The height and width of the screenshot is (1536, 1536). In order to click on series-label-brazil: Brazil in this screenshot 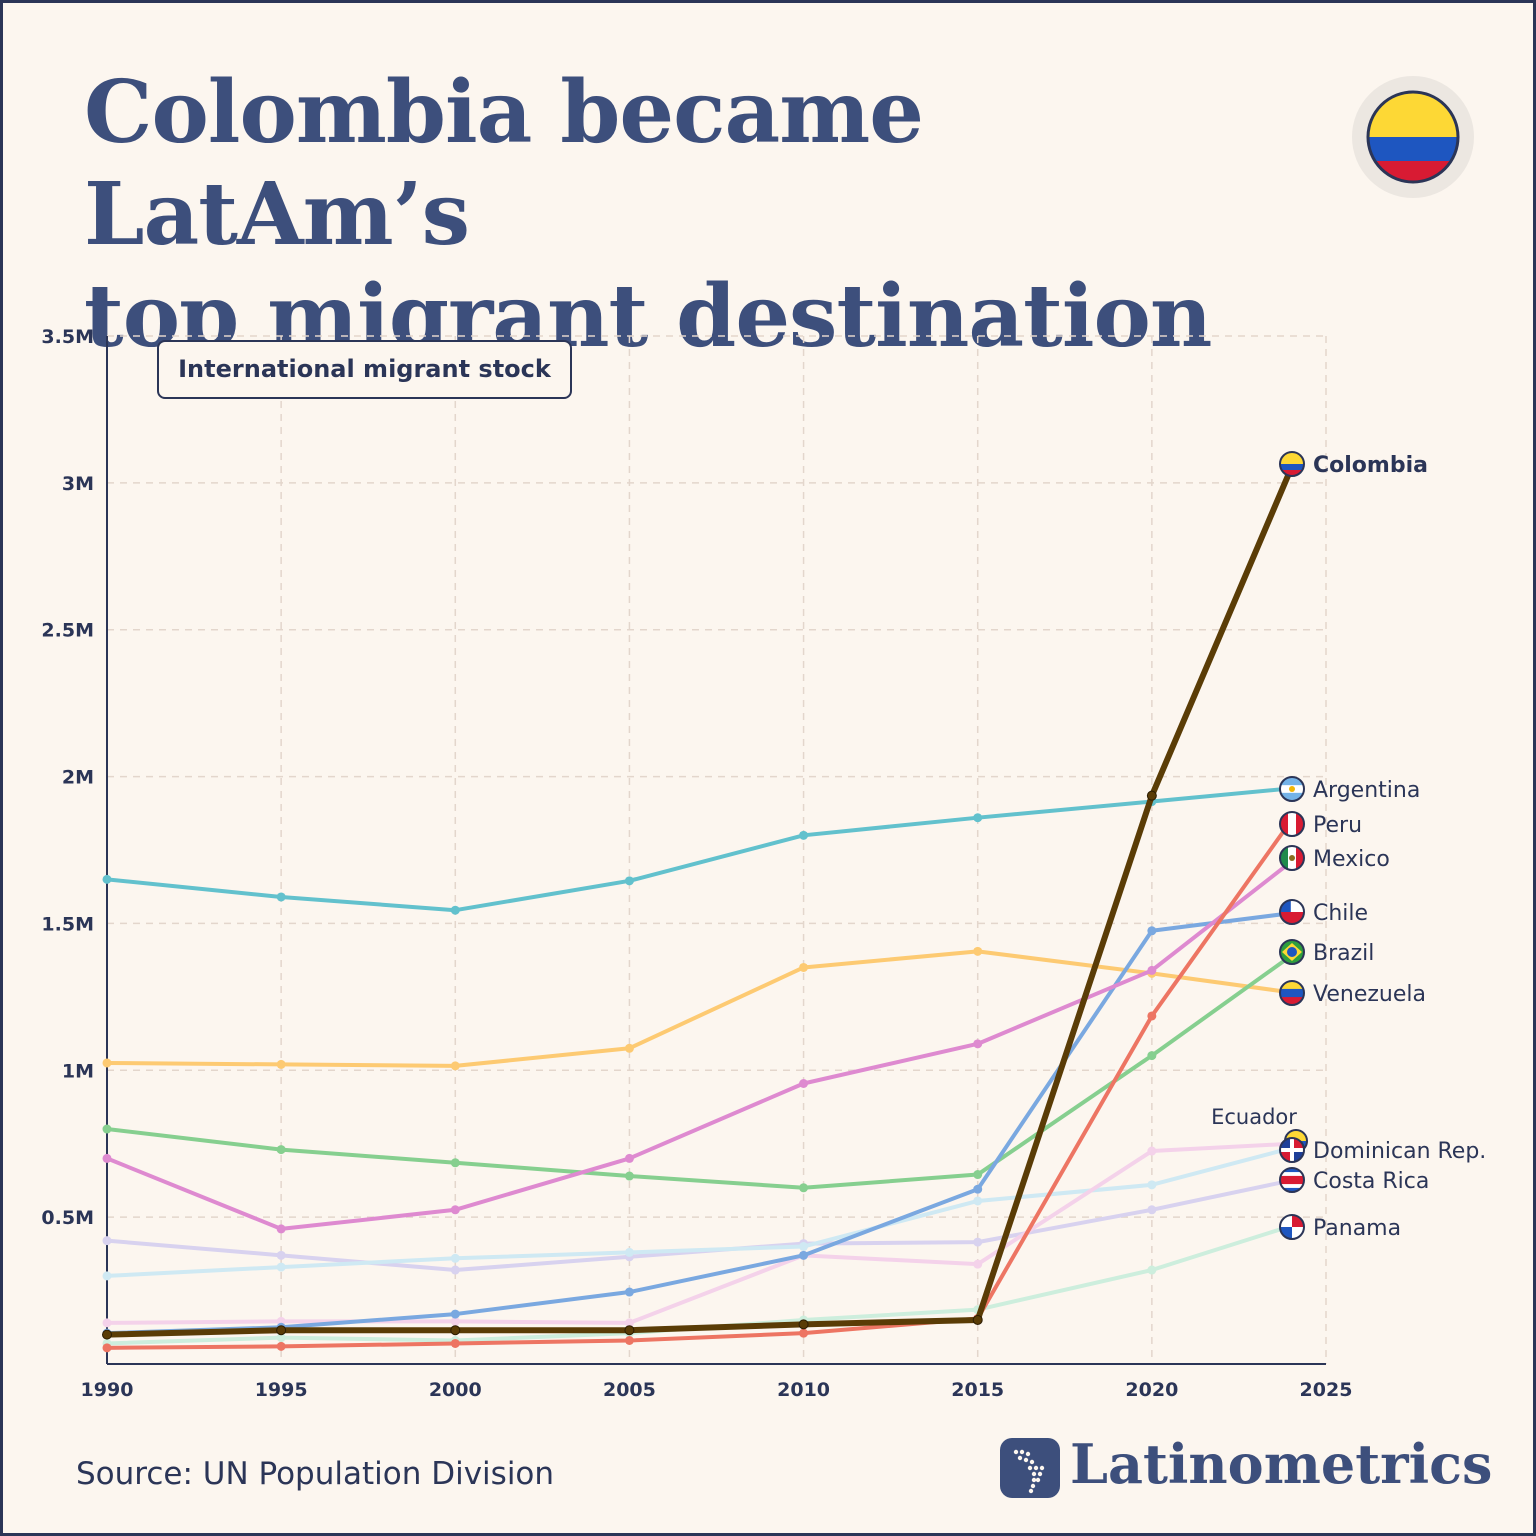, I will do `click(1343, 953)`.